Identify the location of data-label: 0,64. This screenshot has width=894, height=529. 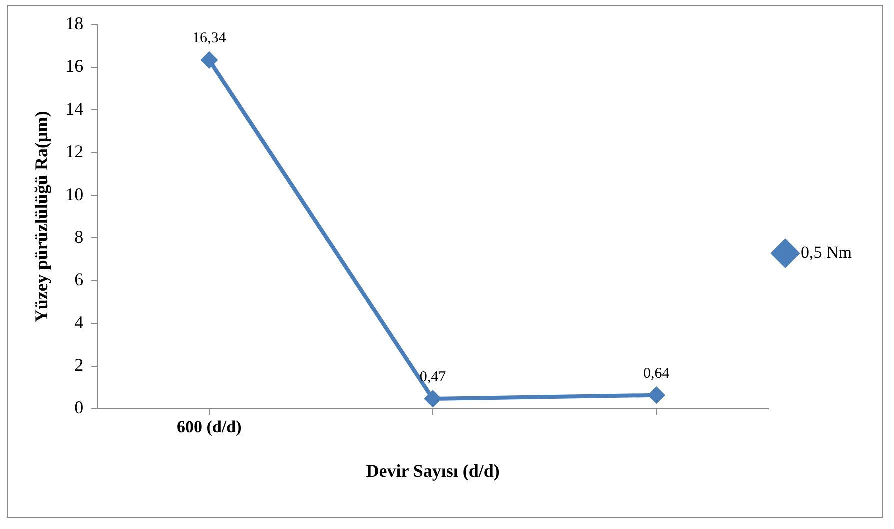
(657, 374).